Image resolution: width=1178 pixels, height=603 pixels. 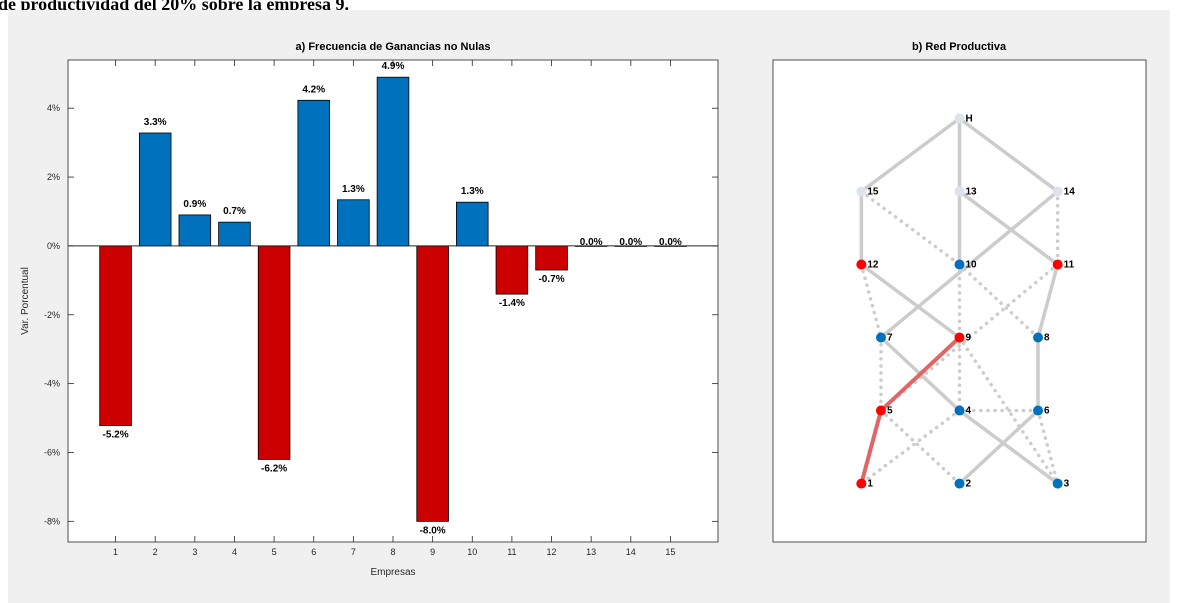 I want to click on x-tick-label: 6, so click(x=313, y=552).